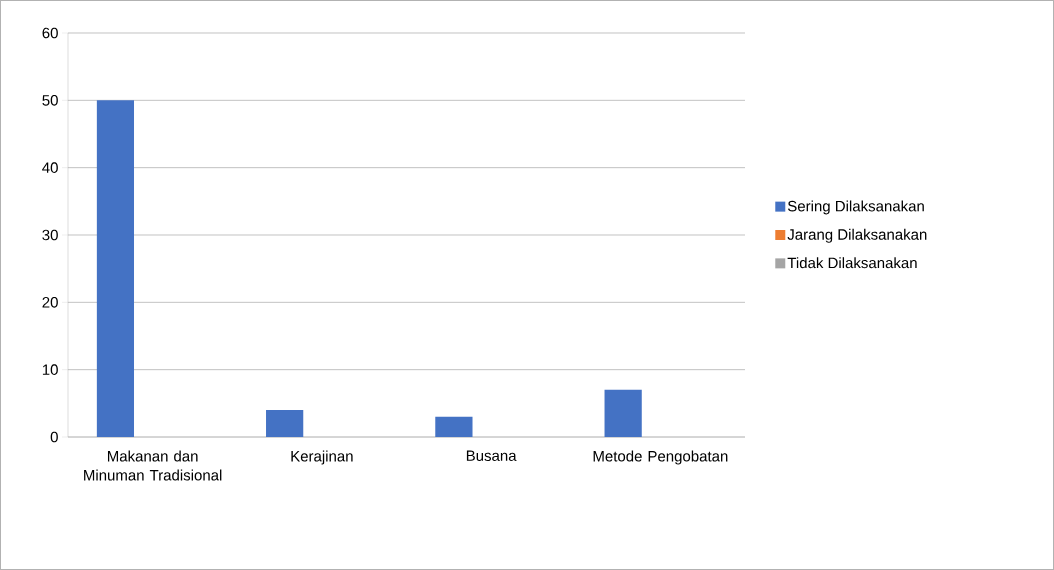 The width and height of the screenshot is (1054, 570). Describe the element at coordinates (50, 167) in the screenshot. I see `y-tick-label: 40` at that location.